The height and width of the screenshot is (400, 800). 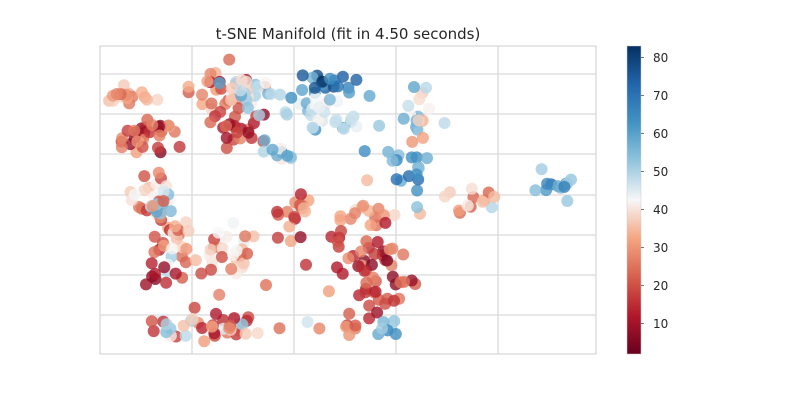 I want to click on colorbar-tick-label-40: 40, so click(x=660, y=210).